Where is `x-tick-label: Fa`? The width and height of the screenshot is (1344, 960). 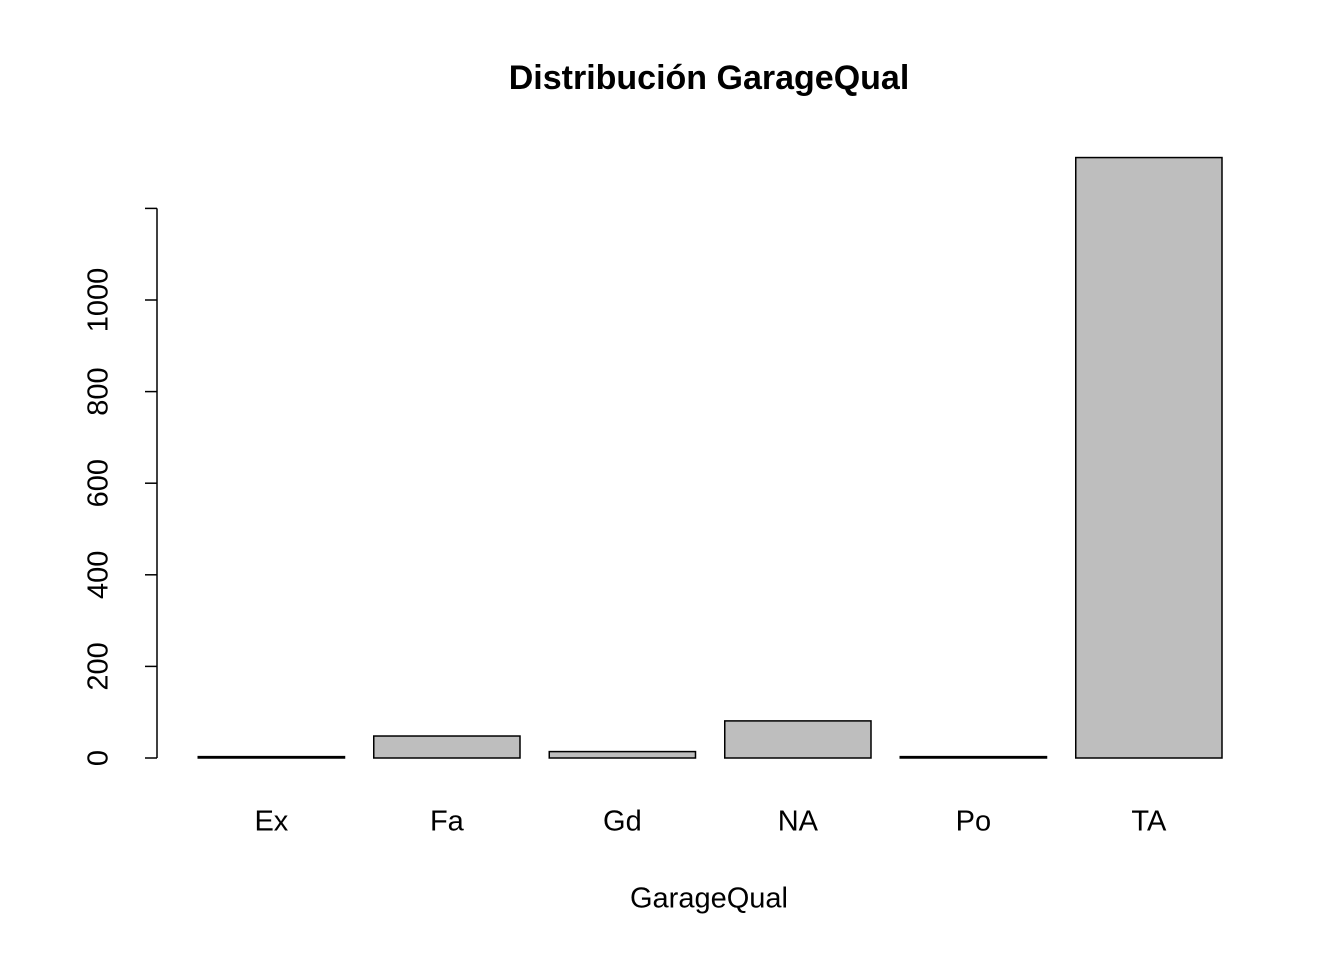
x-tick-label: Fa is located at coordinates (447, 822).